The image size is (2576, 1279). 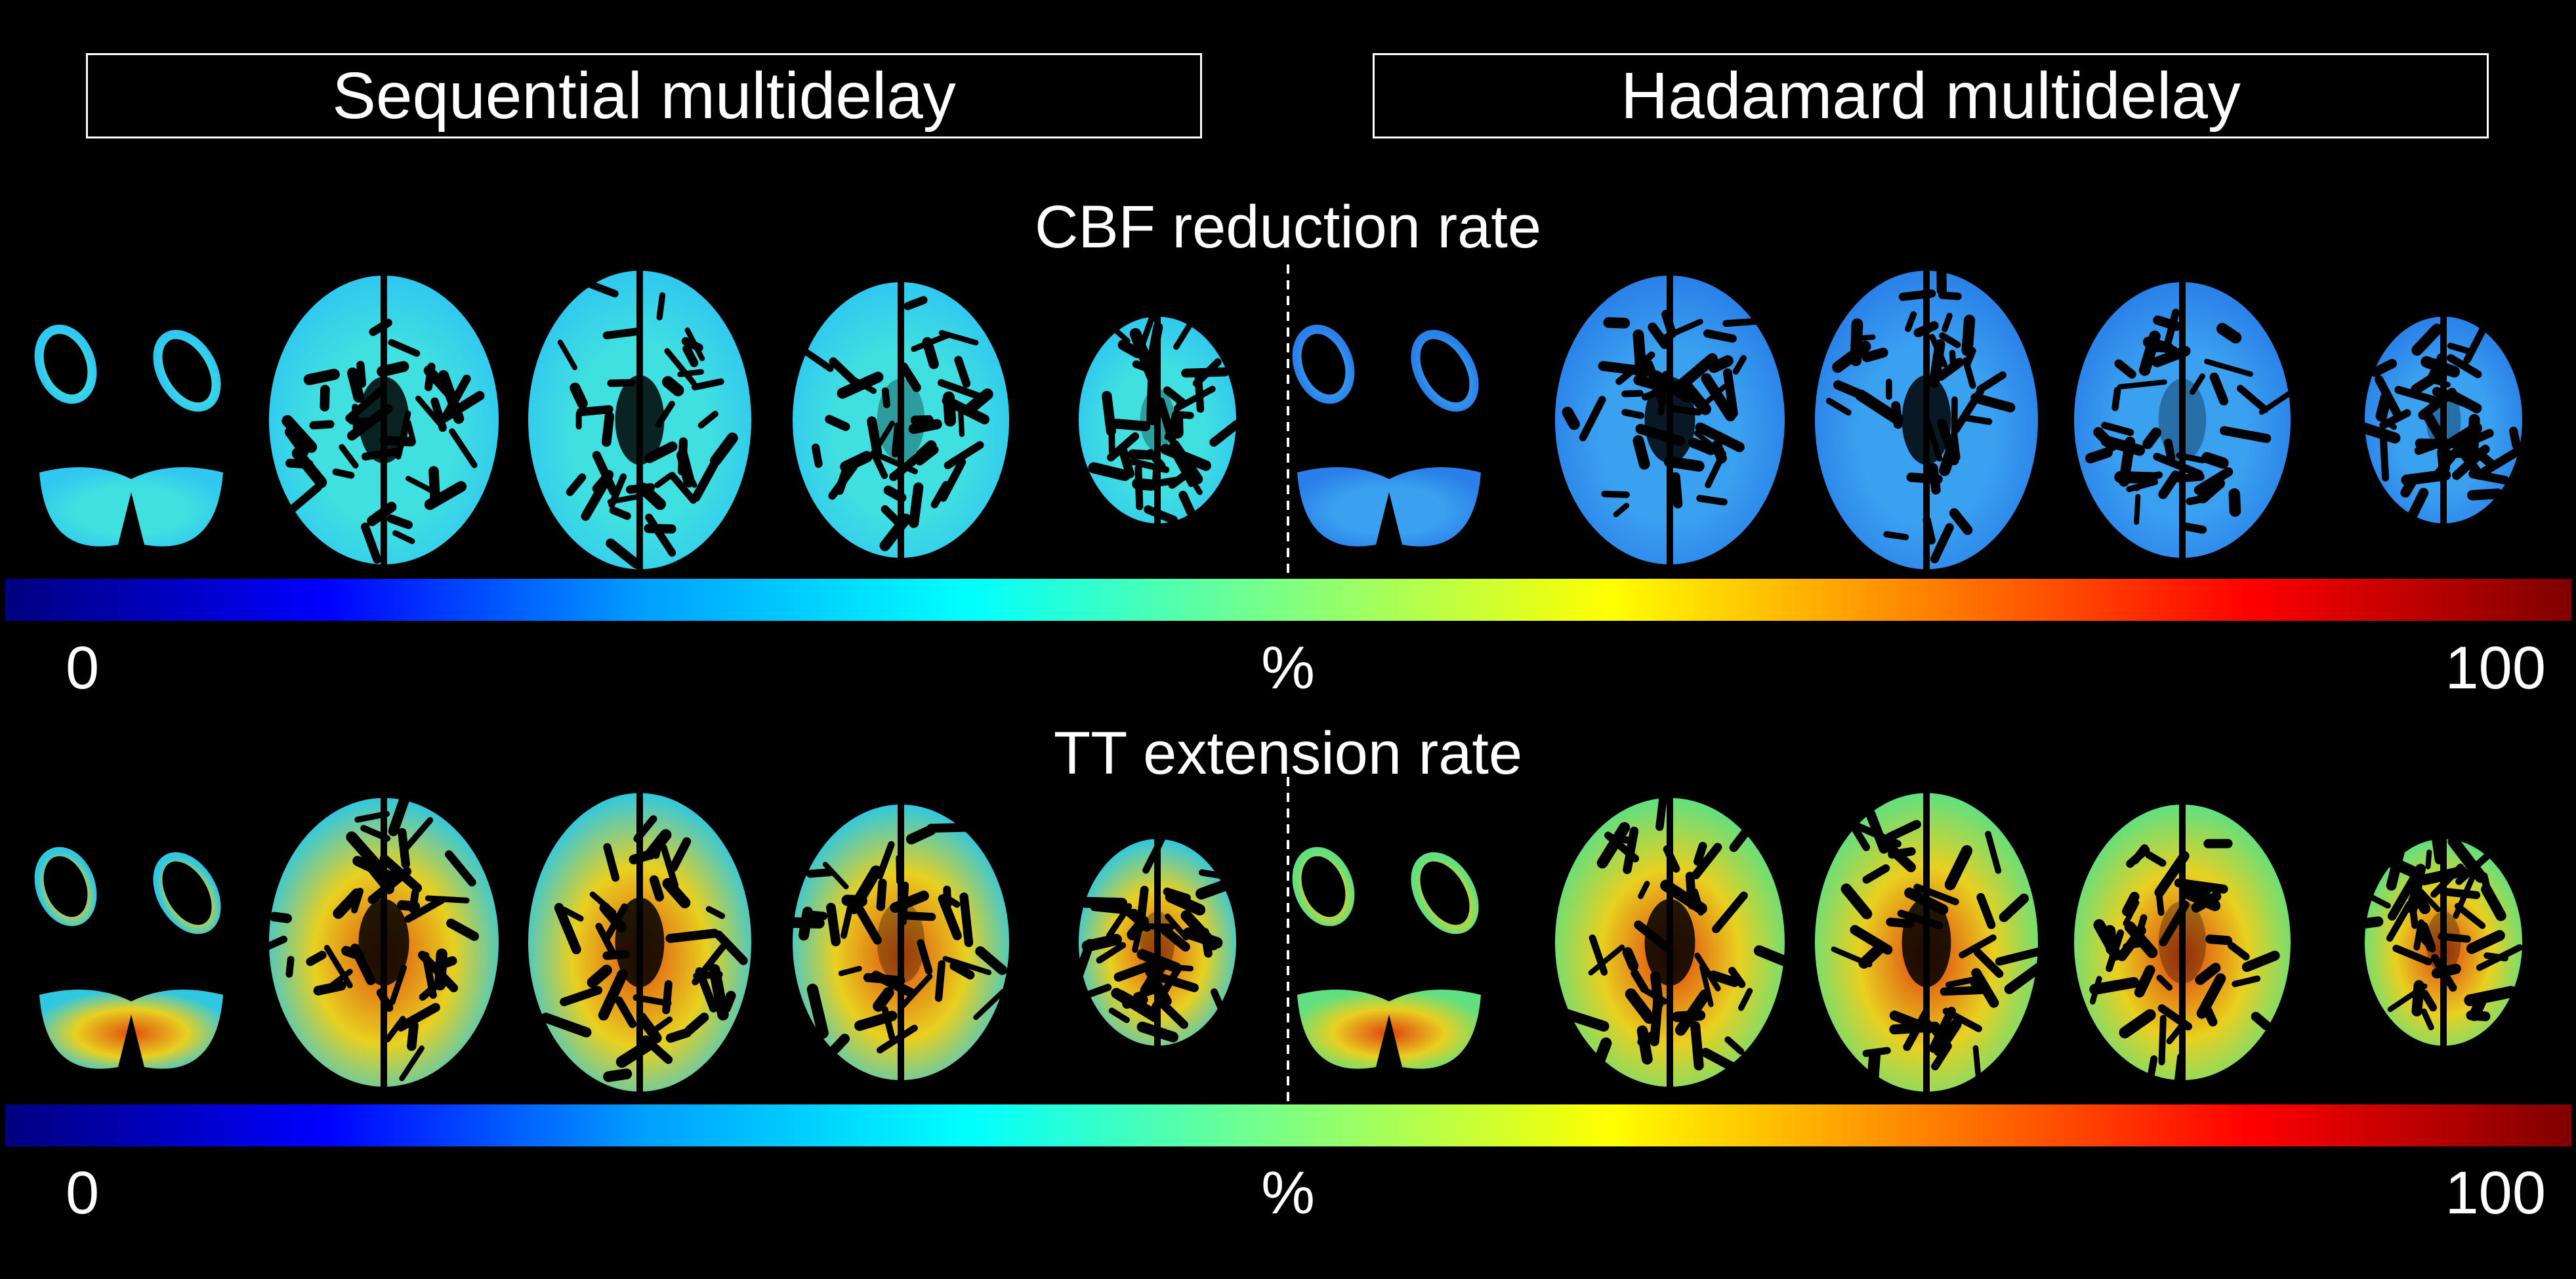 I want to click on colorbar-tt-max: 100, so click(x=2495, y=1193).